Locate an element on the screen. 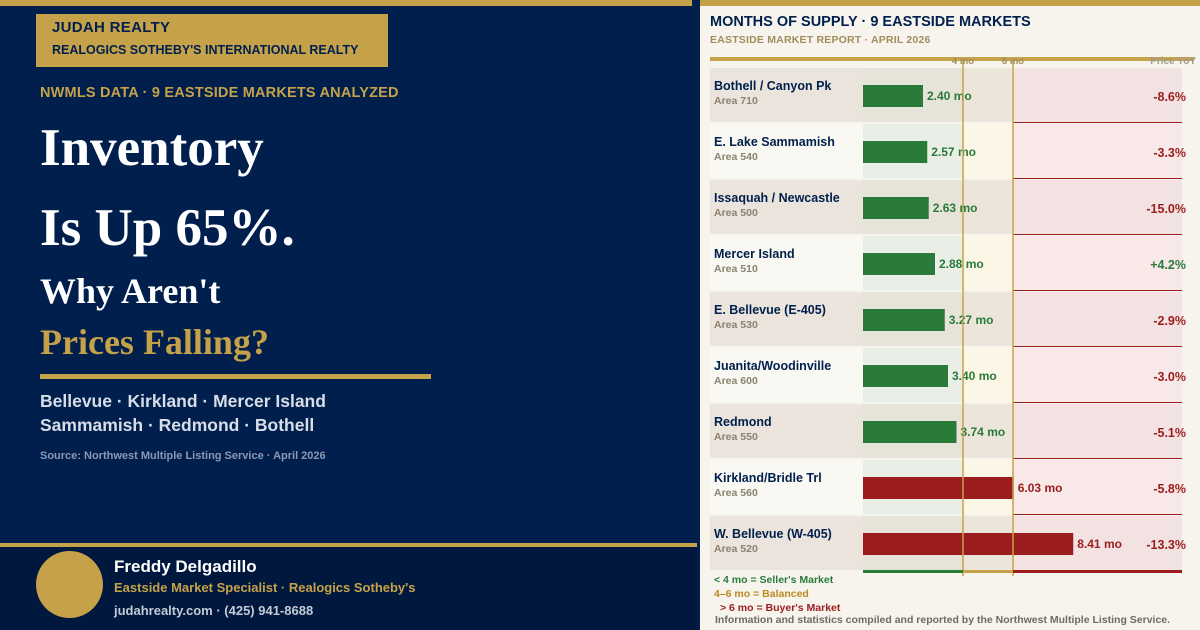  brand-name: JUDAH REALTY is located at coordinates (111, 27).